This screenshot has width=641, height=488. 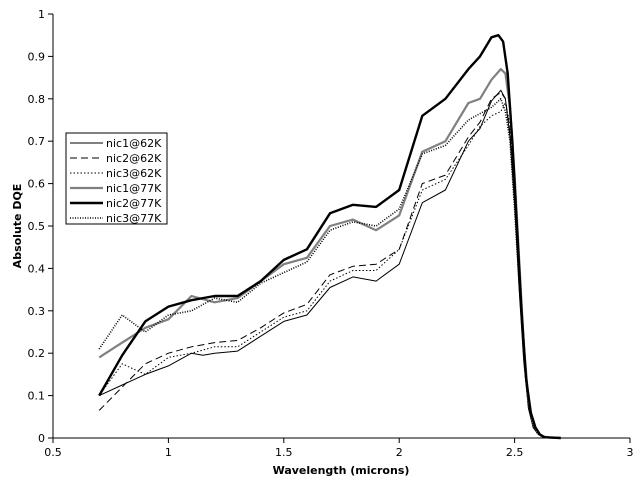 I want to click on legend-label: nic3@62K, so click(x=134, y=173).